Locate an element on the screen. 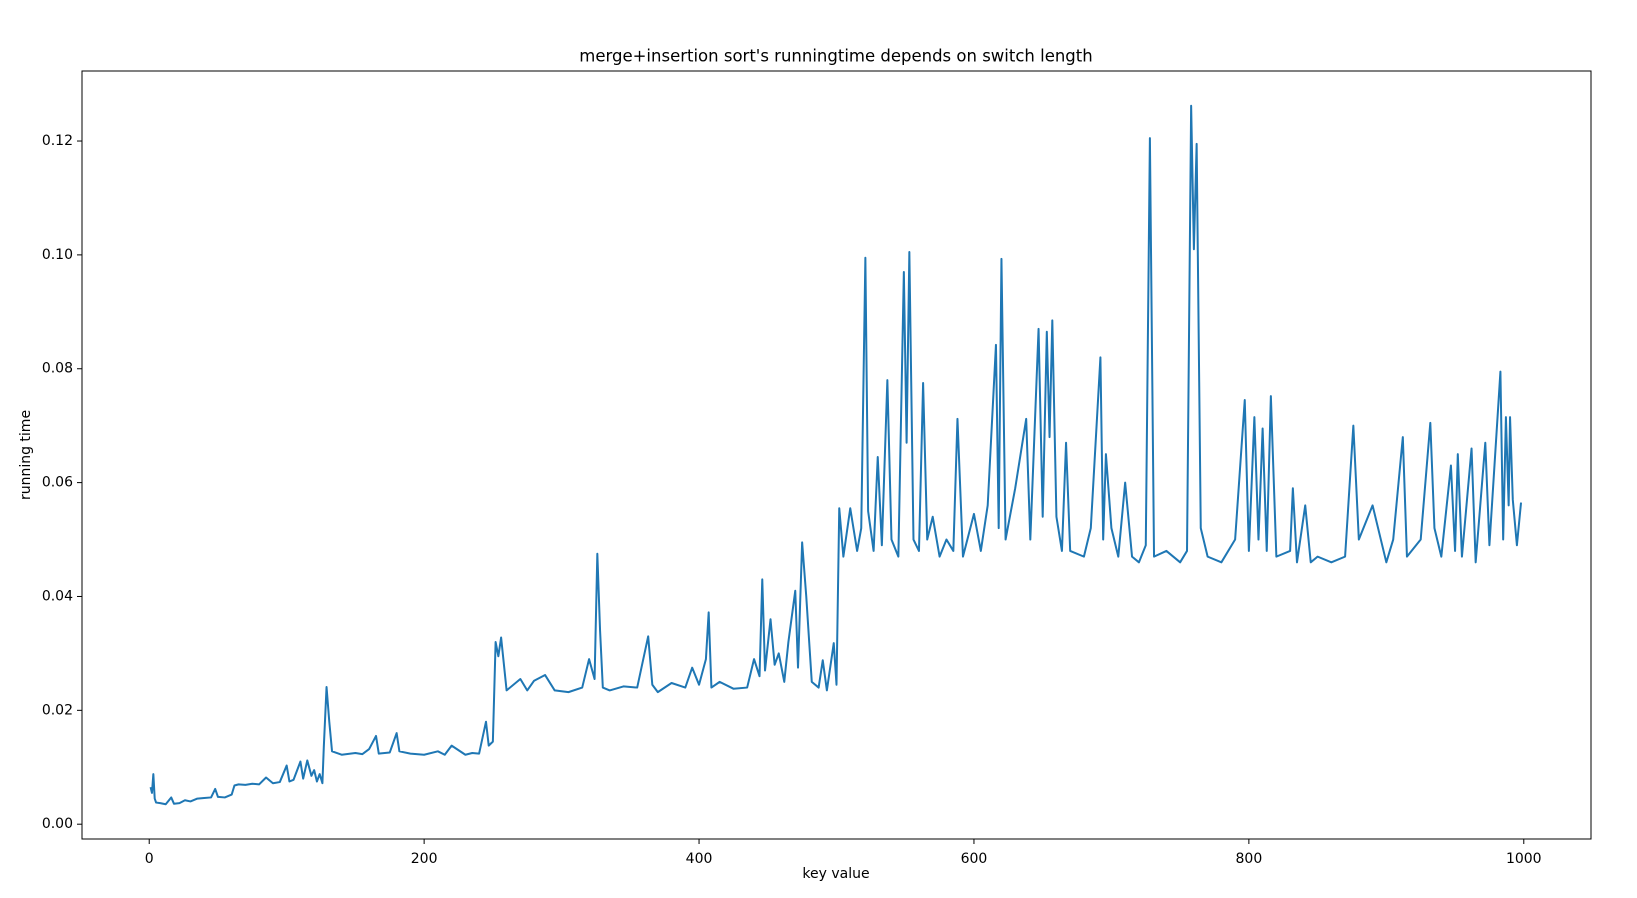 Image resolution: width=1637 pixels, height=898 pixels. x-tick-label: 400 is located at coordinates (699, 859).